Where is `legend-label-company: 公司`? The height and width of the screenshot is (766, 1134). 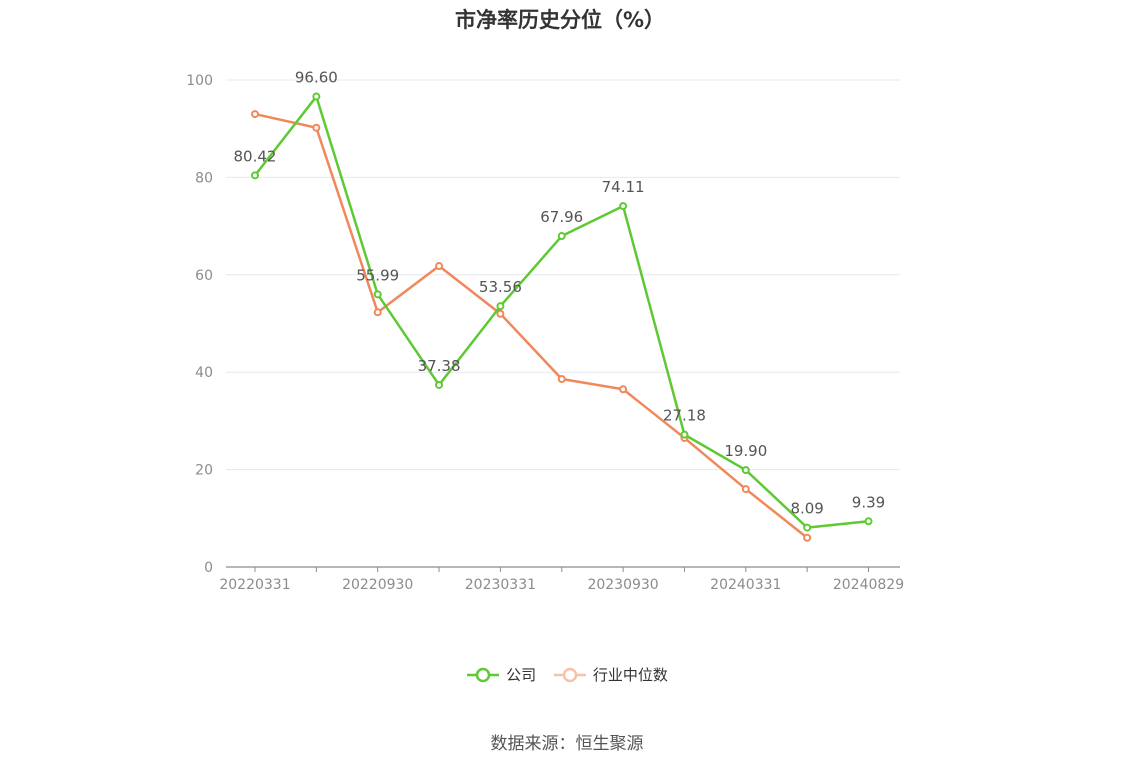
legend-label-company: 公司 is located at coordinates (521, 675).